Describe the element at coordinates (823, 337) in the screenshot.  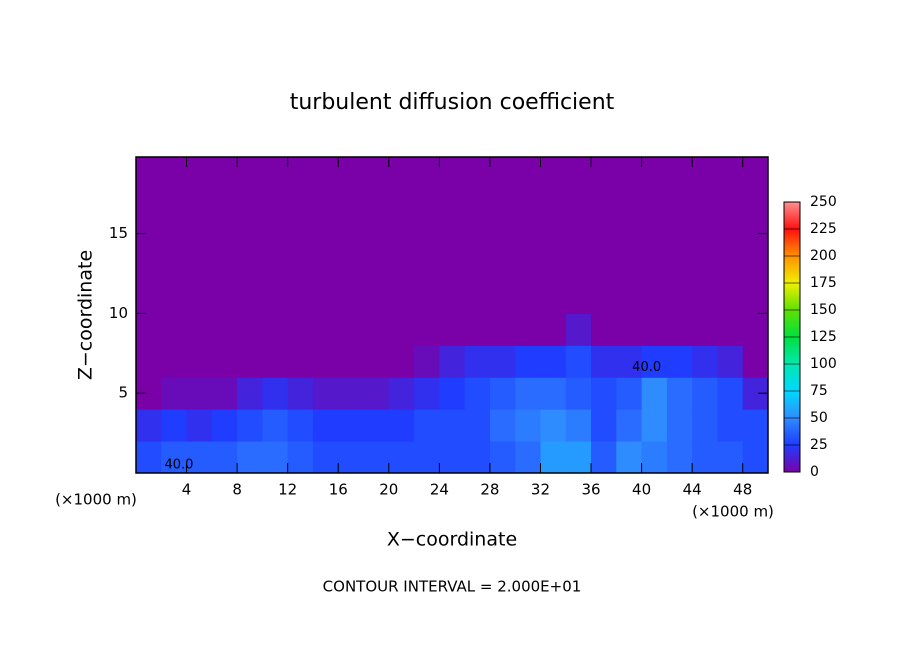
I see `colorbar-tick-label: 125` at that location.